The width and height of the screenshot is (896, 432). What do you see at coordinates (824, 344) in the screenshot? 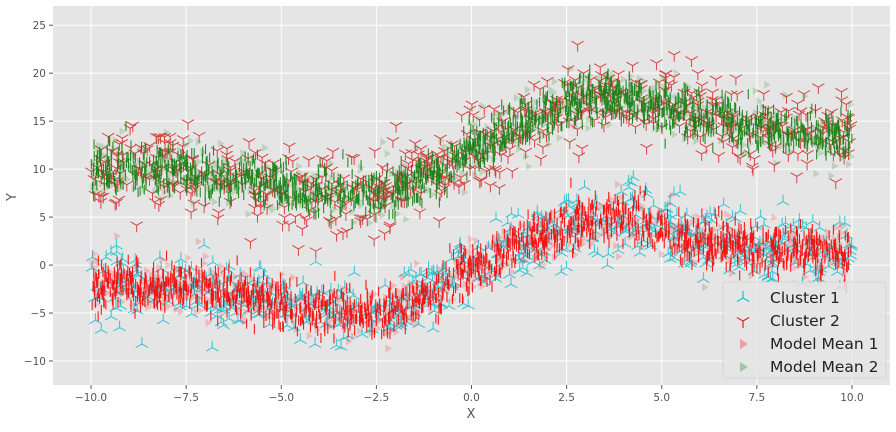
I see `legend-label-model-mean-1: Model Mean 1` at bounding box center [824, 344].